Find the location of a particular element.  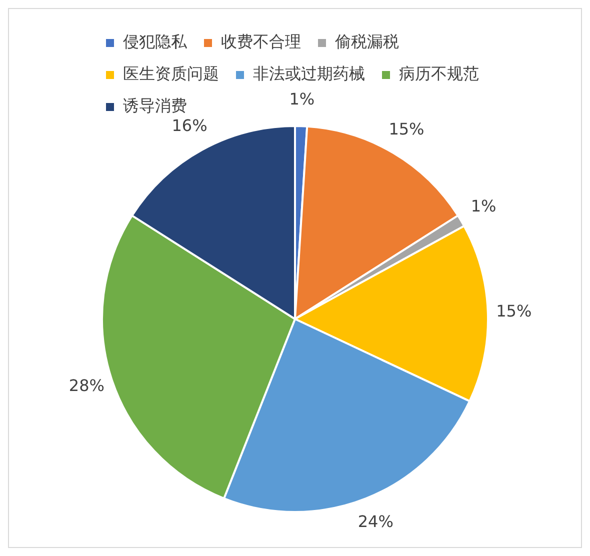

legend-label: 收费不合理 is located at coordinates (261, 42).